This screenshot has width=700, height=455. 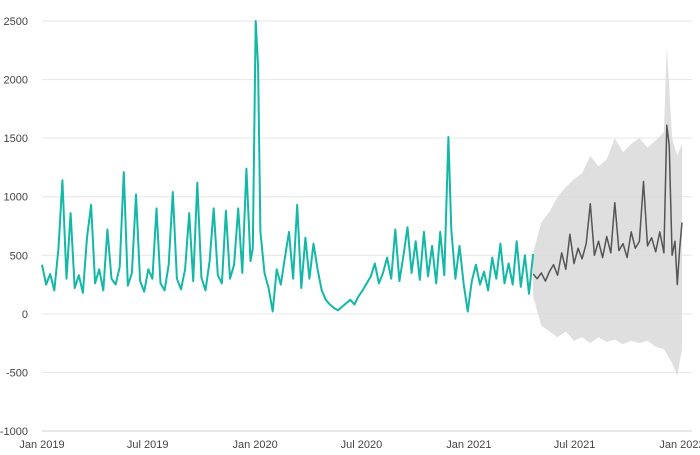 I want to click on y-tick-label: 1500, so click(x=16, y=139).